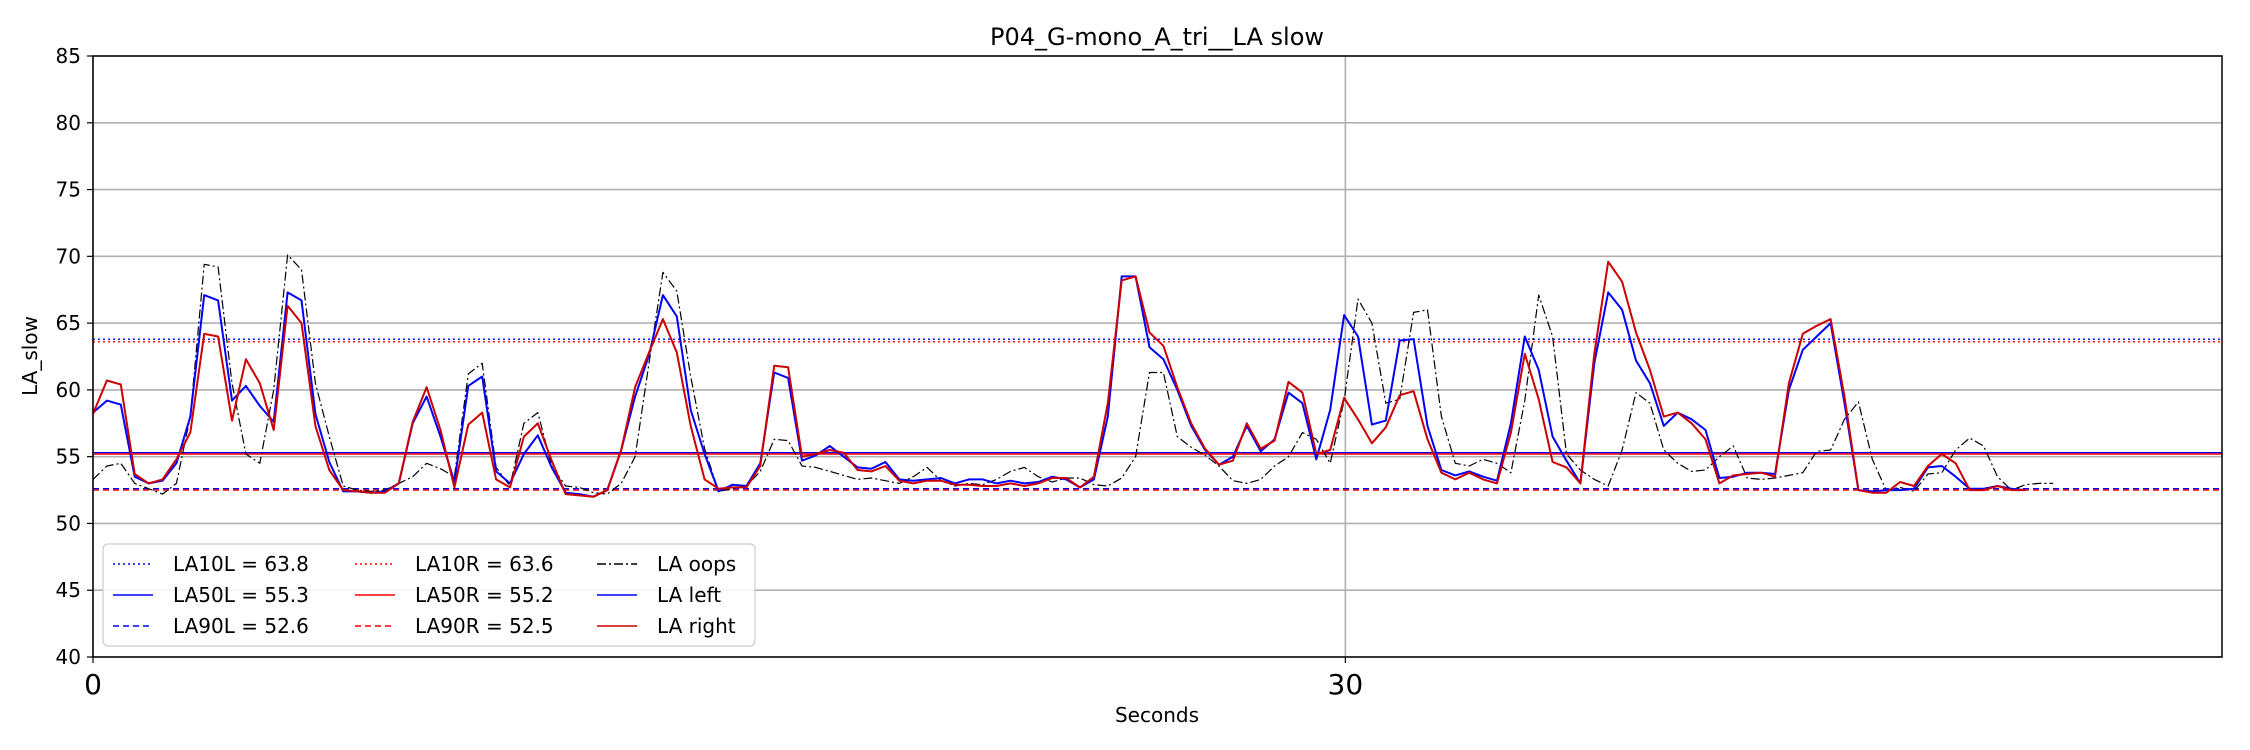 This screenshot has height=750, width=2250. What do you see at coordinates (68, 657) in the screenshot?
I see `y-tick-label: 40` at bounding box center [68, 657].